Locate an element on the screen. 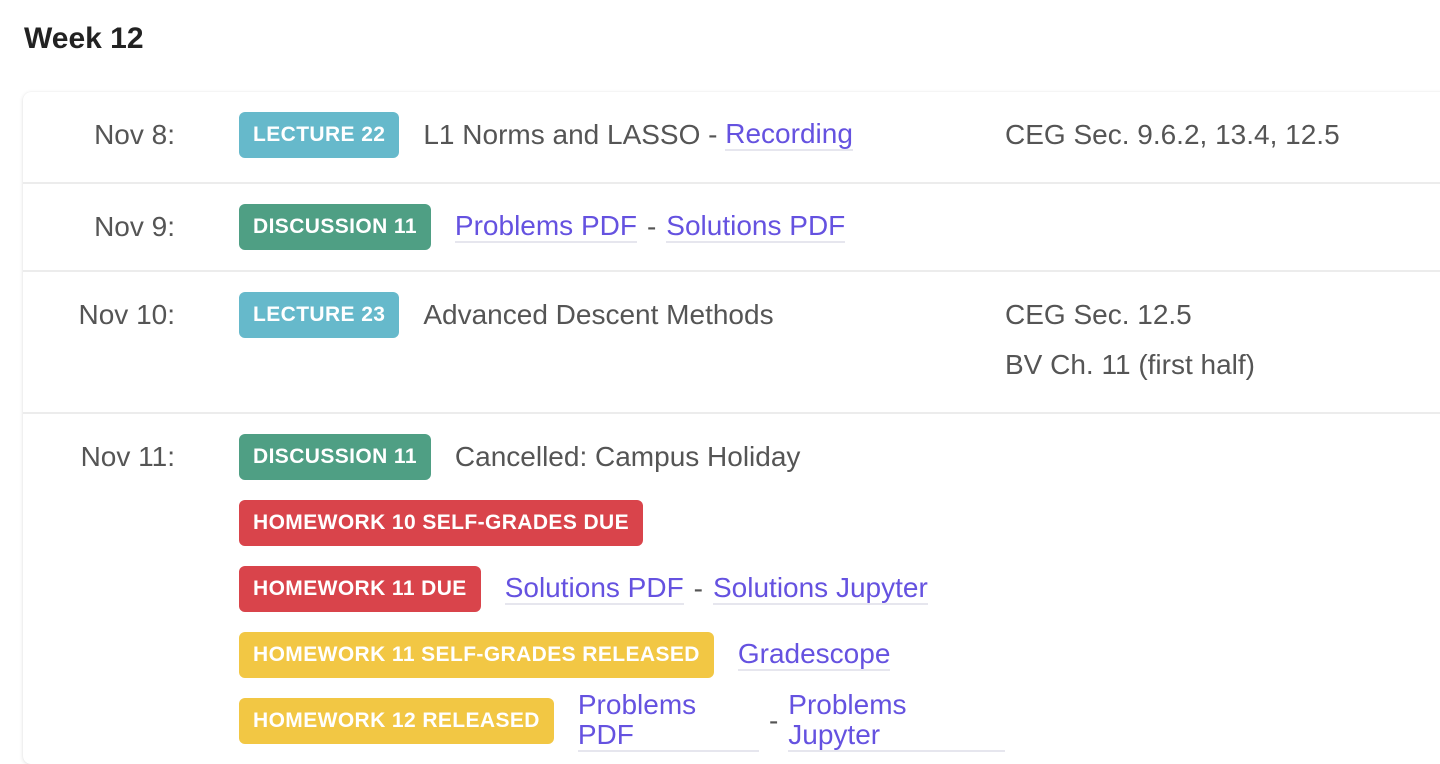 The height and width of the screenshot is (764, 1440). recording-link: Recording is located at coordinates (789, 134).